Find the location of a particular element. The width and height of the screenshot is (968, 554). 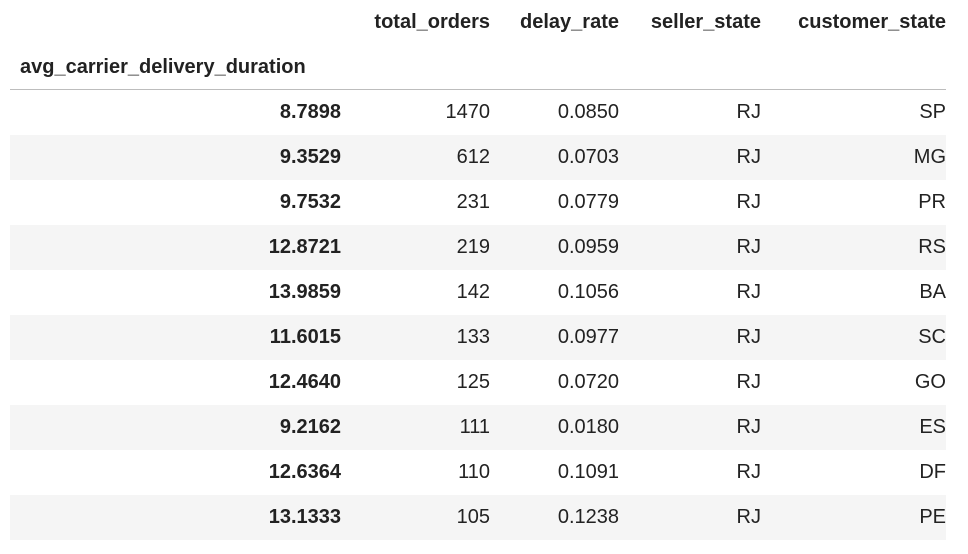

customer-state-cell: MG is located at coordinates (929, 156).